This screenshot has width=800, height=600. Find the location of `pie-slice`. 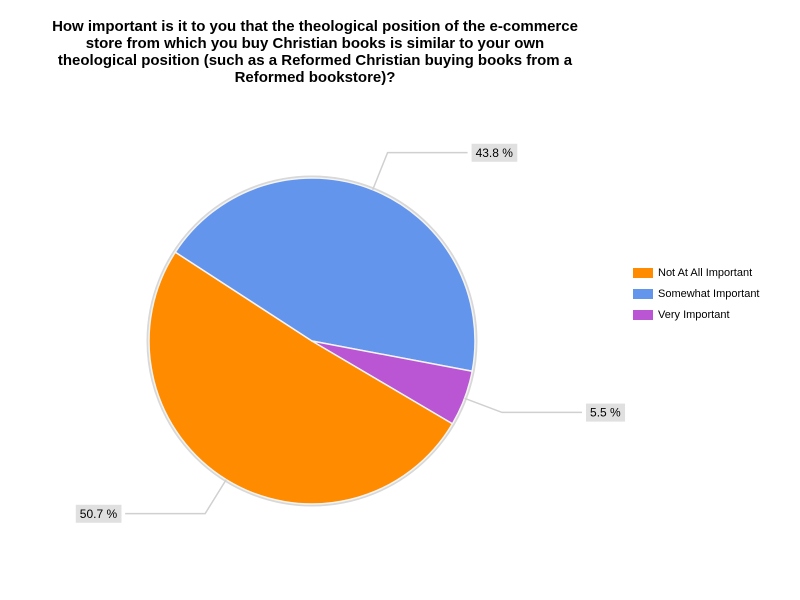

pie-slice is located at coordinates (325, 275).